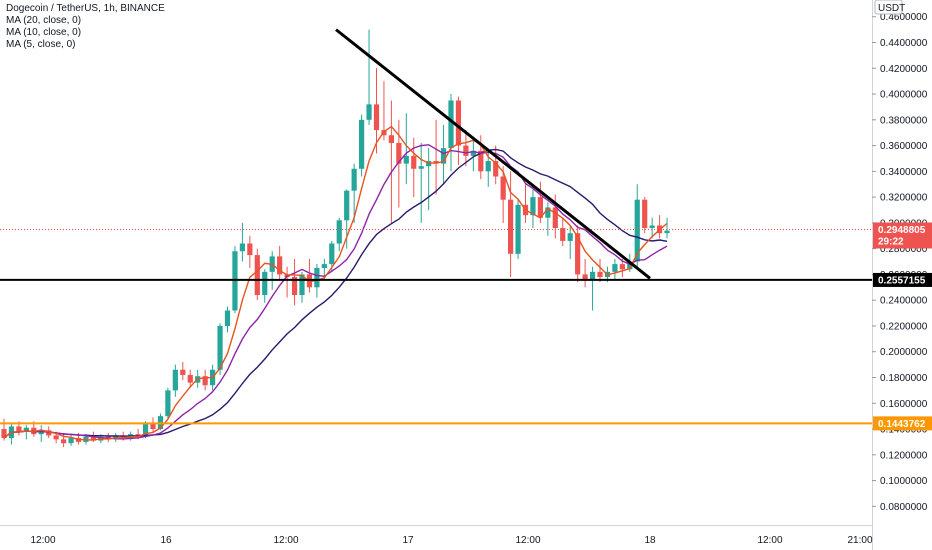 This screenshot has height=550, width=932. I want to click on y-tick-label: 0.2000000, so click(904, 352).